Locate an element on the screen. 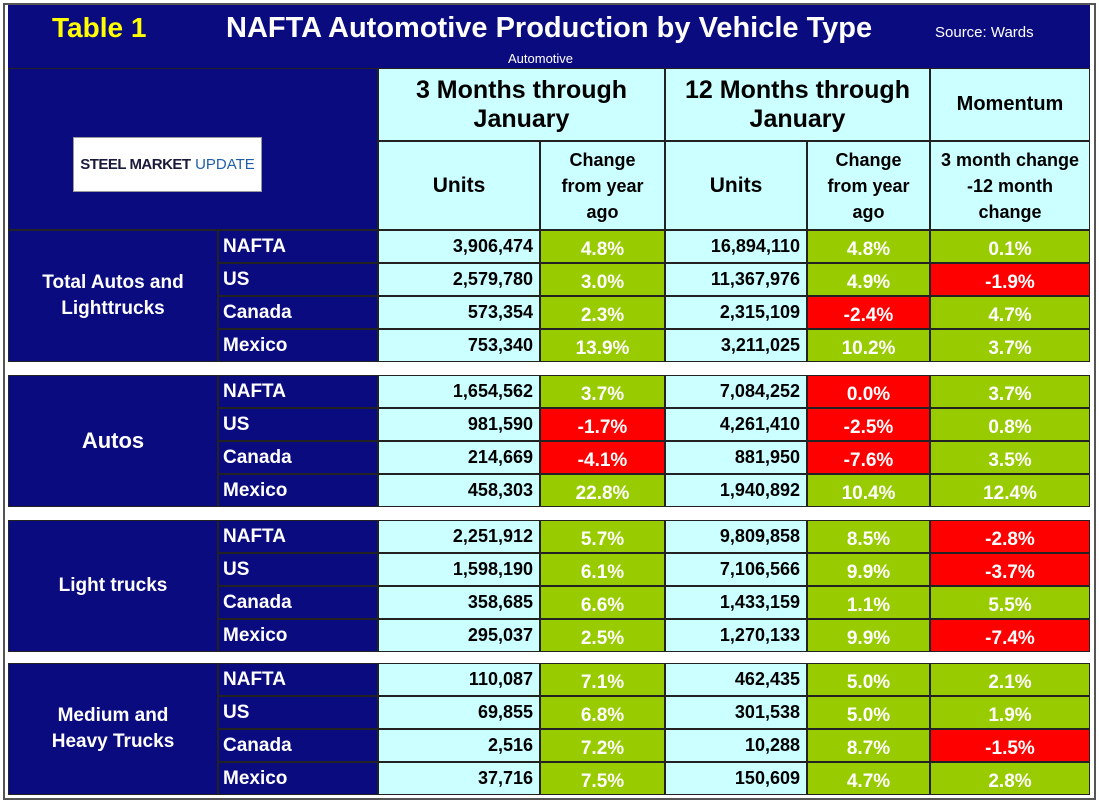 This screenshot has width=1099, height=803. units-cell: 3,906,474 is located at coordinates (459, 246).